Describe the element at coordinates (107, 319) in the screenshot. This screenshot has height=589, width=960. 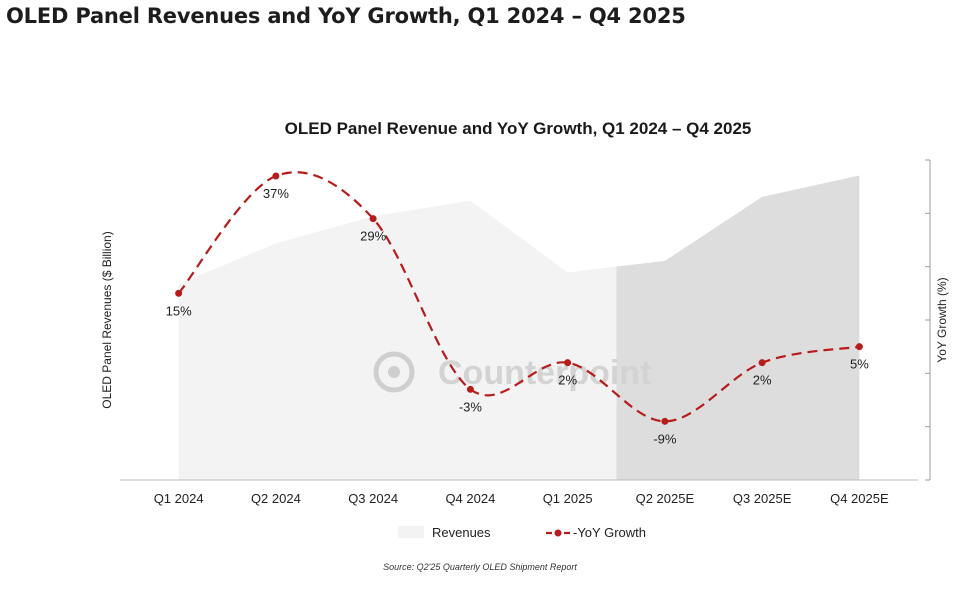
I see `y-axis-label: OLED Panel Revenues ($ Billion)` at that location.